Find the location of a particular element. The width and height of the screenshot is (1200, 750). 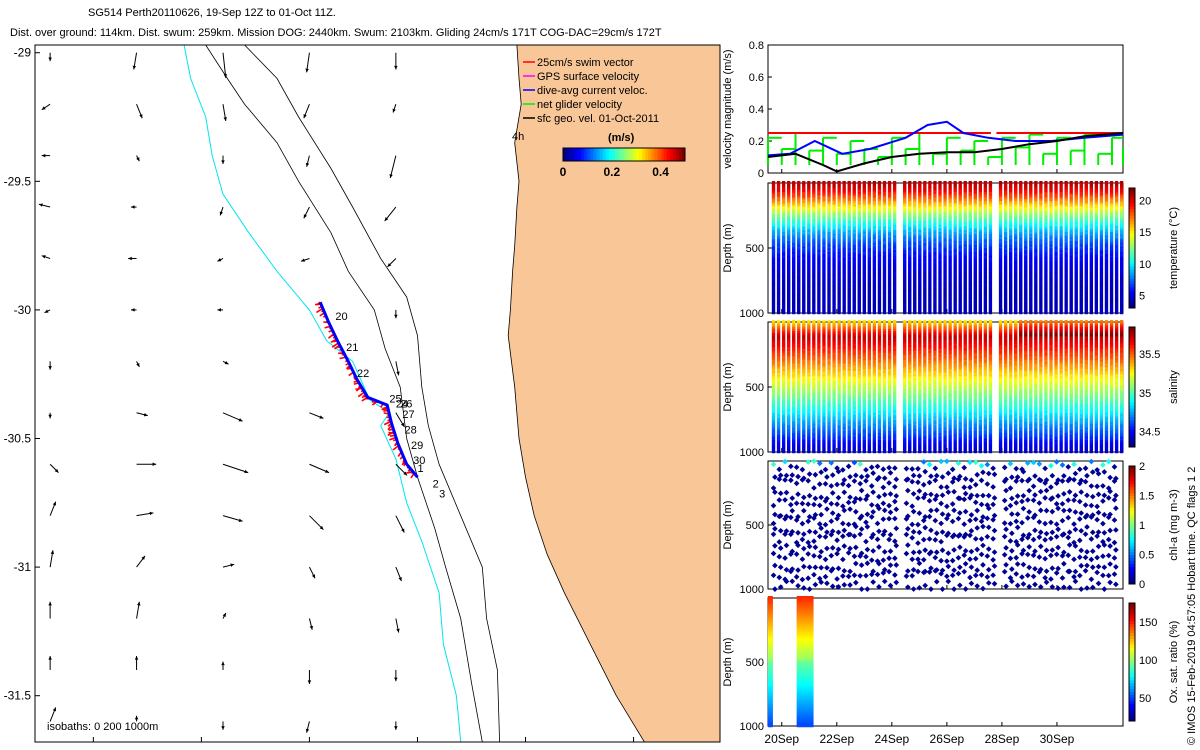

track-day-label: 21 is located at coordinates (352, 348).